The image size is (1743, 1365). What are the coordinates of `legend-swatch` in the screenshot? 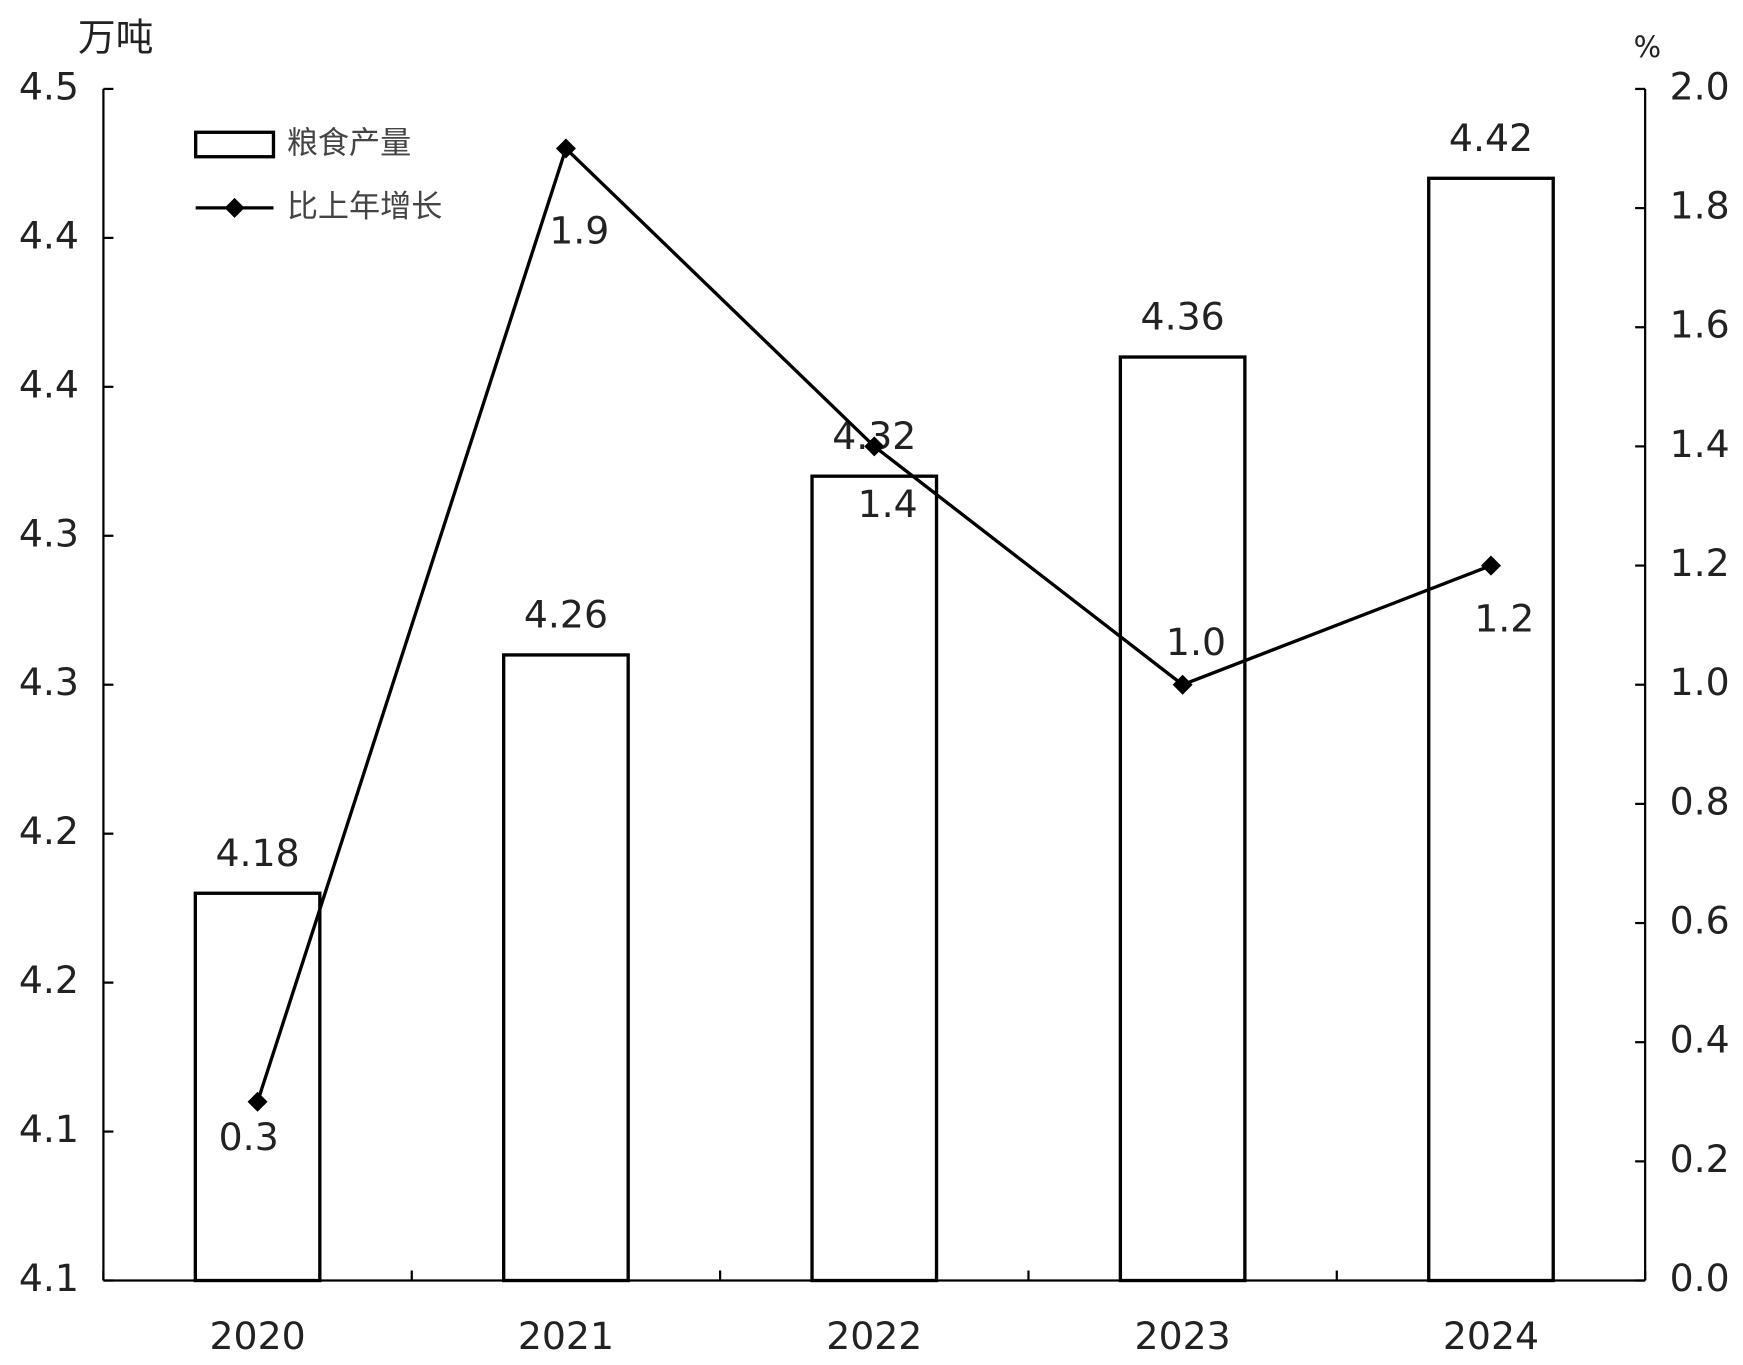 It's located at (235, 144).